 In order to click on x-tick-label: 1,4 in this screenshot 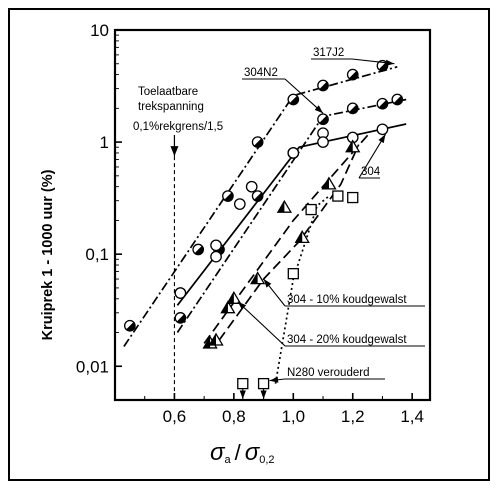, I will do `click(412, 416)`.